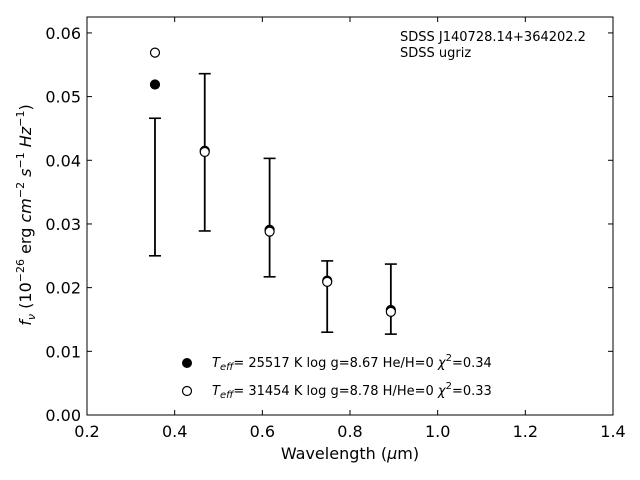  What do you see at coordinates (435, 53) in the screenshot?
I see `filter-set-annotation: SDSS ugriz` at bounding box center [435, 53].